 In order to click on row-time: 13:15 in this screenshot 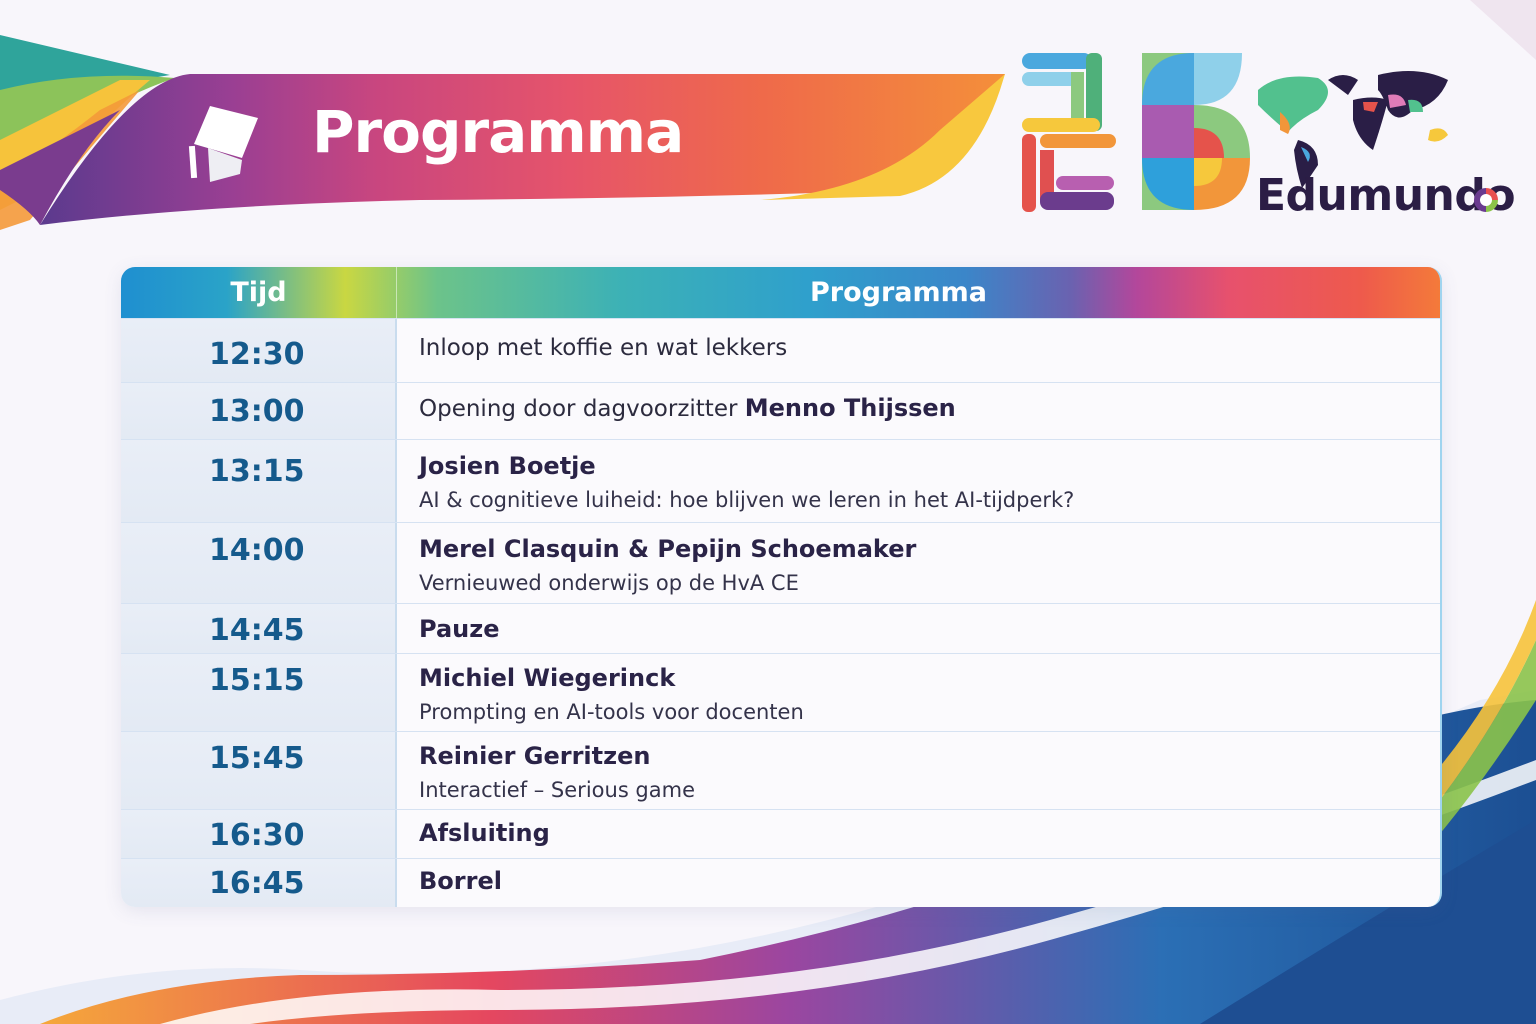, I will do `click(259, 481)`.